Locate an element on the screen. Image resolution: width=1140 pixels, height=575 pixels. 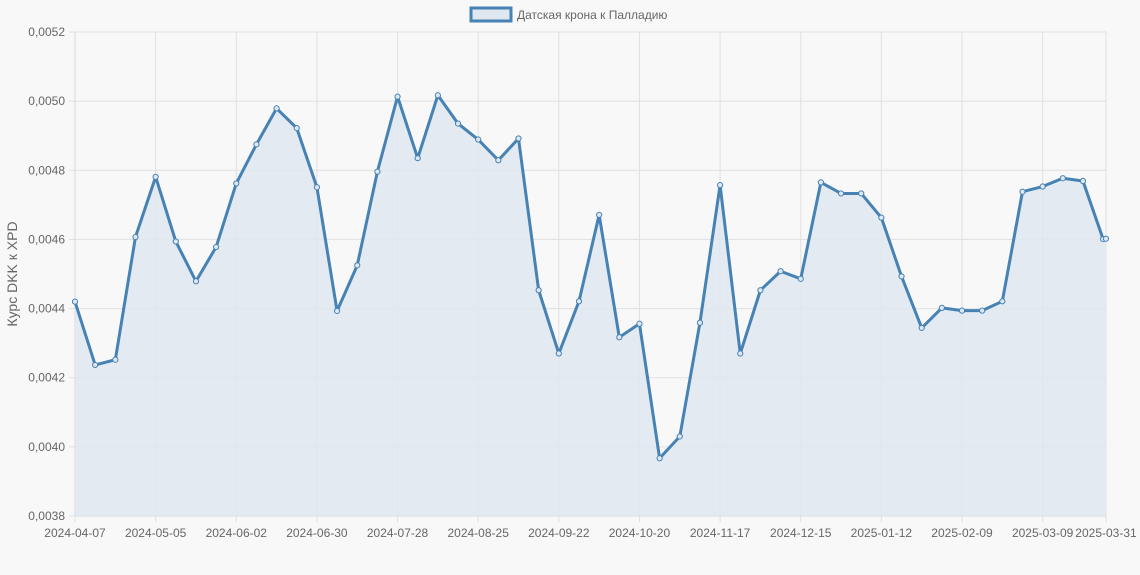
x-tick-label: 2024-05-05 is located at coordinates (156, 533).